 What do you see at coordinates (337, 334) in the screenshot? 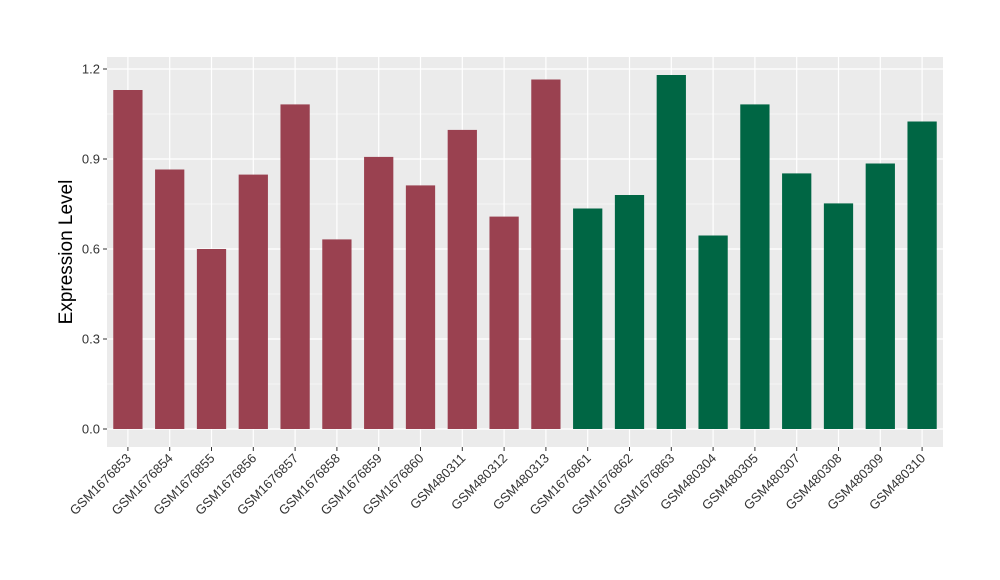
I see `bar-GSM1676858` at bounding box center [337, 334].